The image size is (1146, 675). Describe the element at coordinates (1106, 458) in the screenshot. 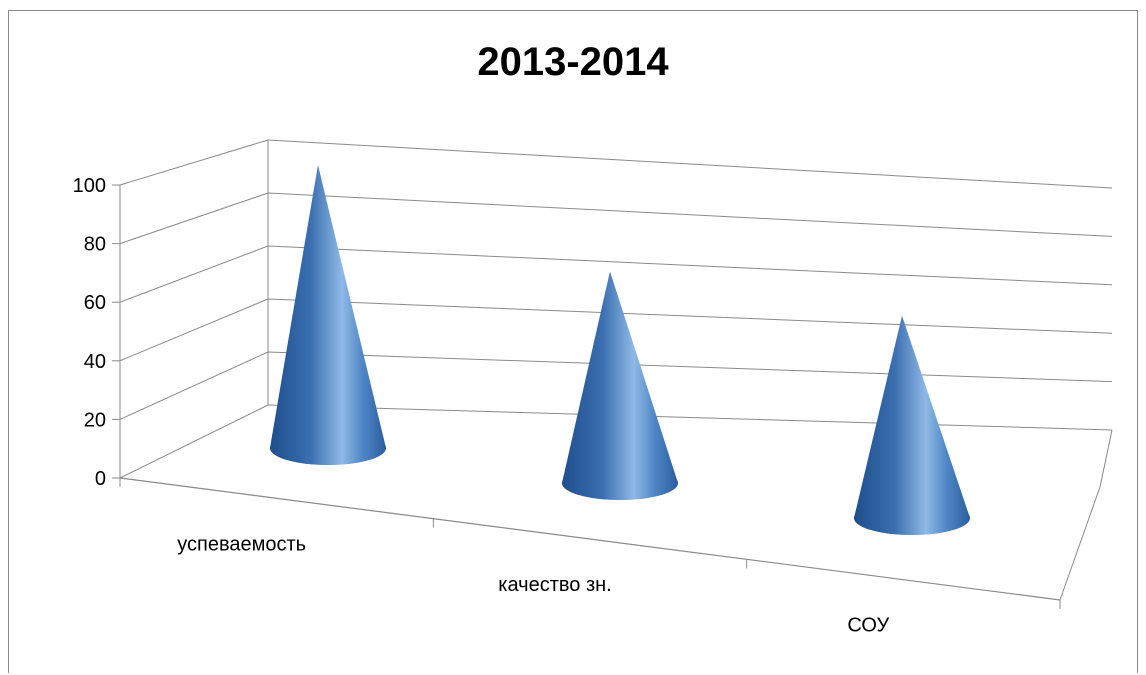

I see `floor-right-back-edge` at that location.